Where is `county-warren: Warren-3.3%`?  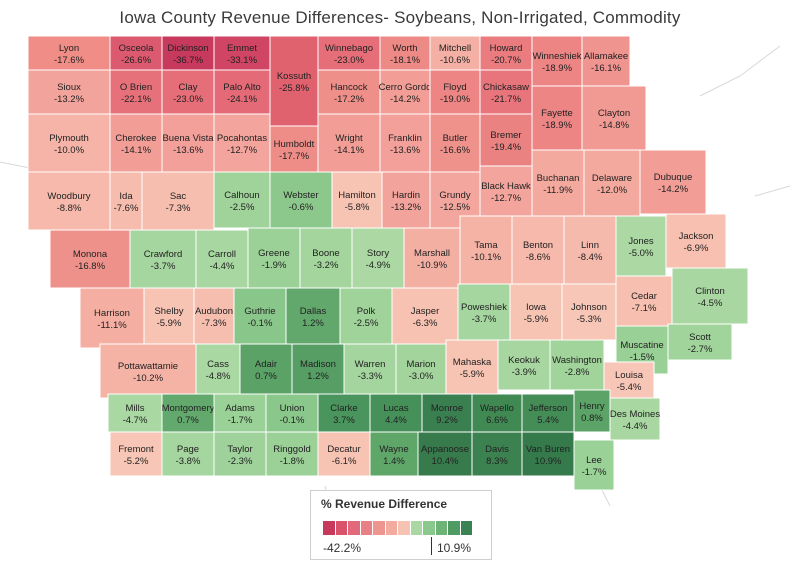 county-warren: Warren-3.3% is located at coordinates (370, 369).